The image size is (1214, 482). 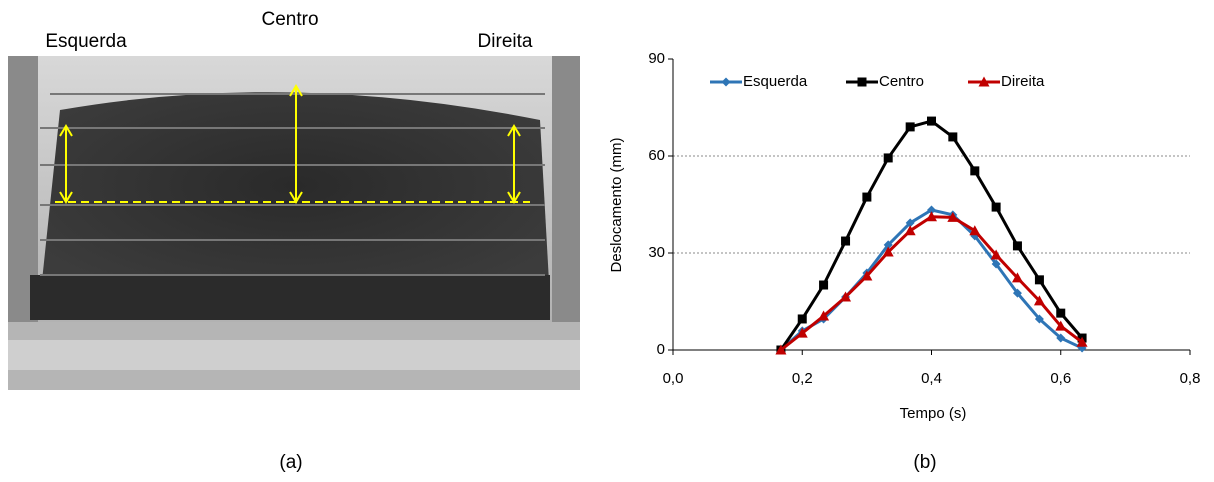 I want to click on x-tick-label: 0,2, so click(x=802, y=378).